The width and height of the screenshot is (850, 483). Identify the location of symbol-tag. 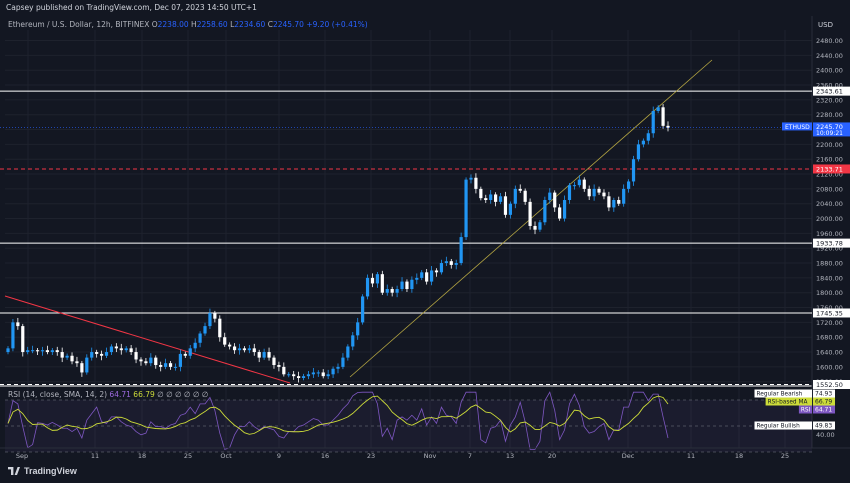
(797, 126).